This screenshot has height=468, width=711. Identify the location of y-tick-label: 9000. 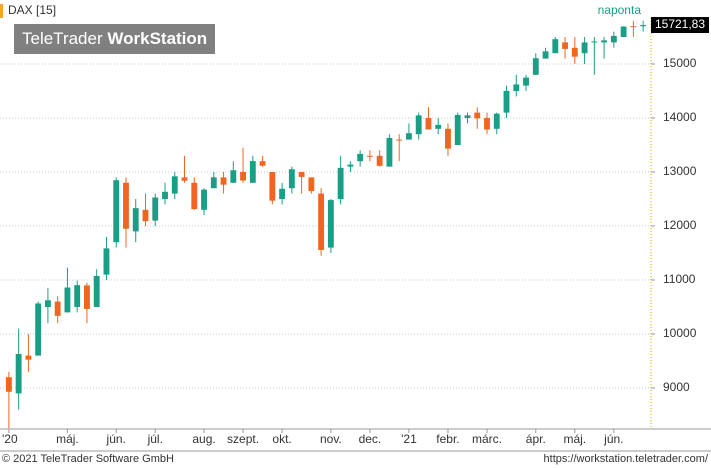
(676, 387).